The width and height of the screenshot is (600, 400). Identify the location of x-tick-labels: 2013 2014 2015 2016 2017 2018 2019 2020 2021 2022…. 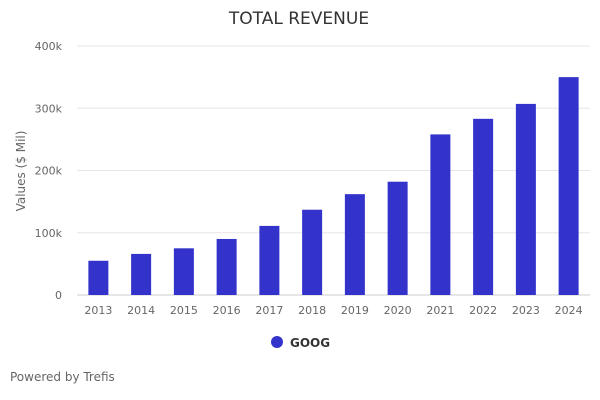
(333, 310).